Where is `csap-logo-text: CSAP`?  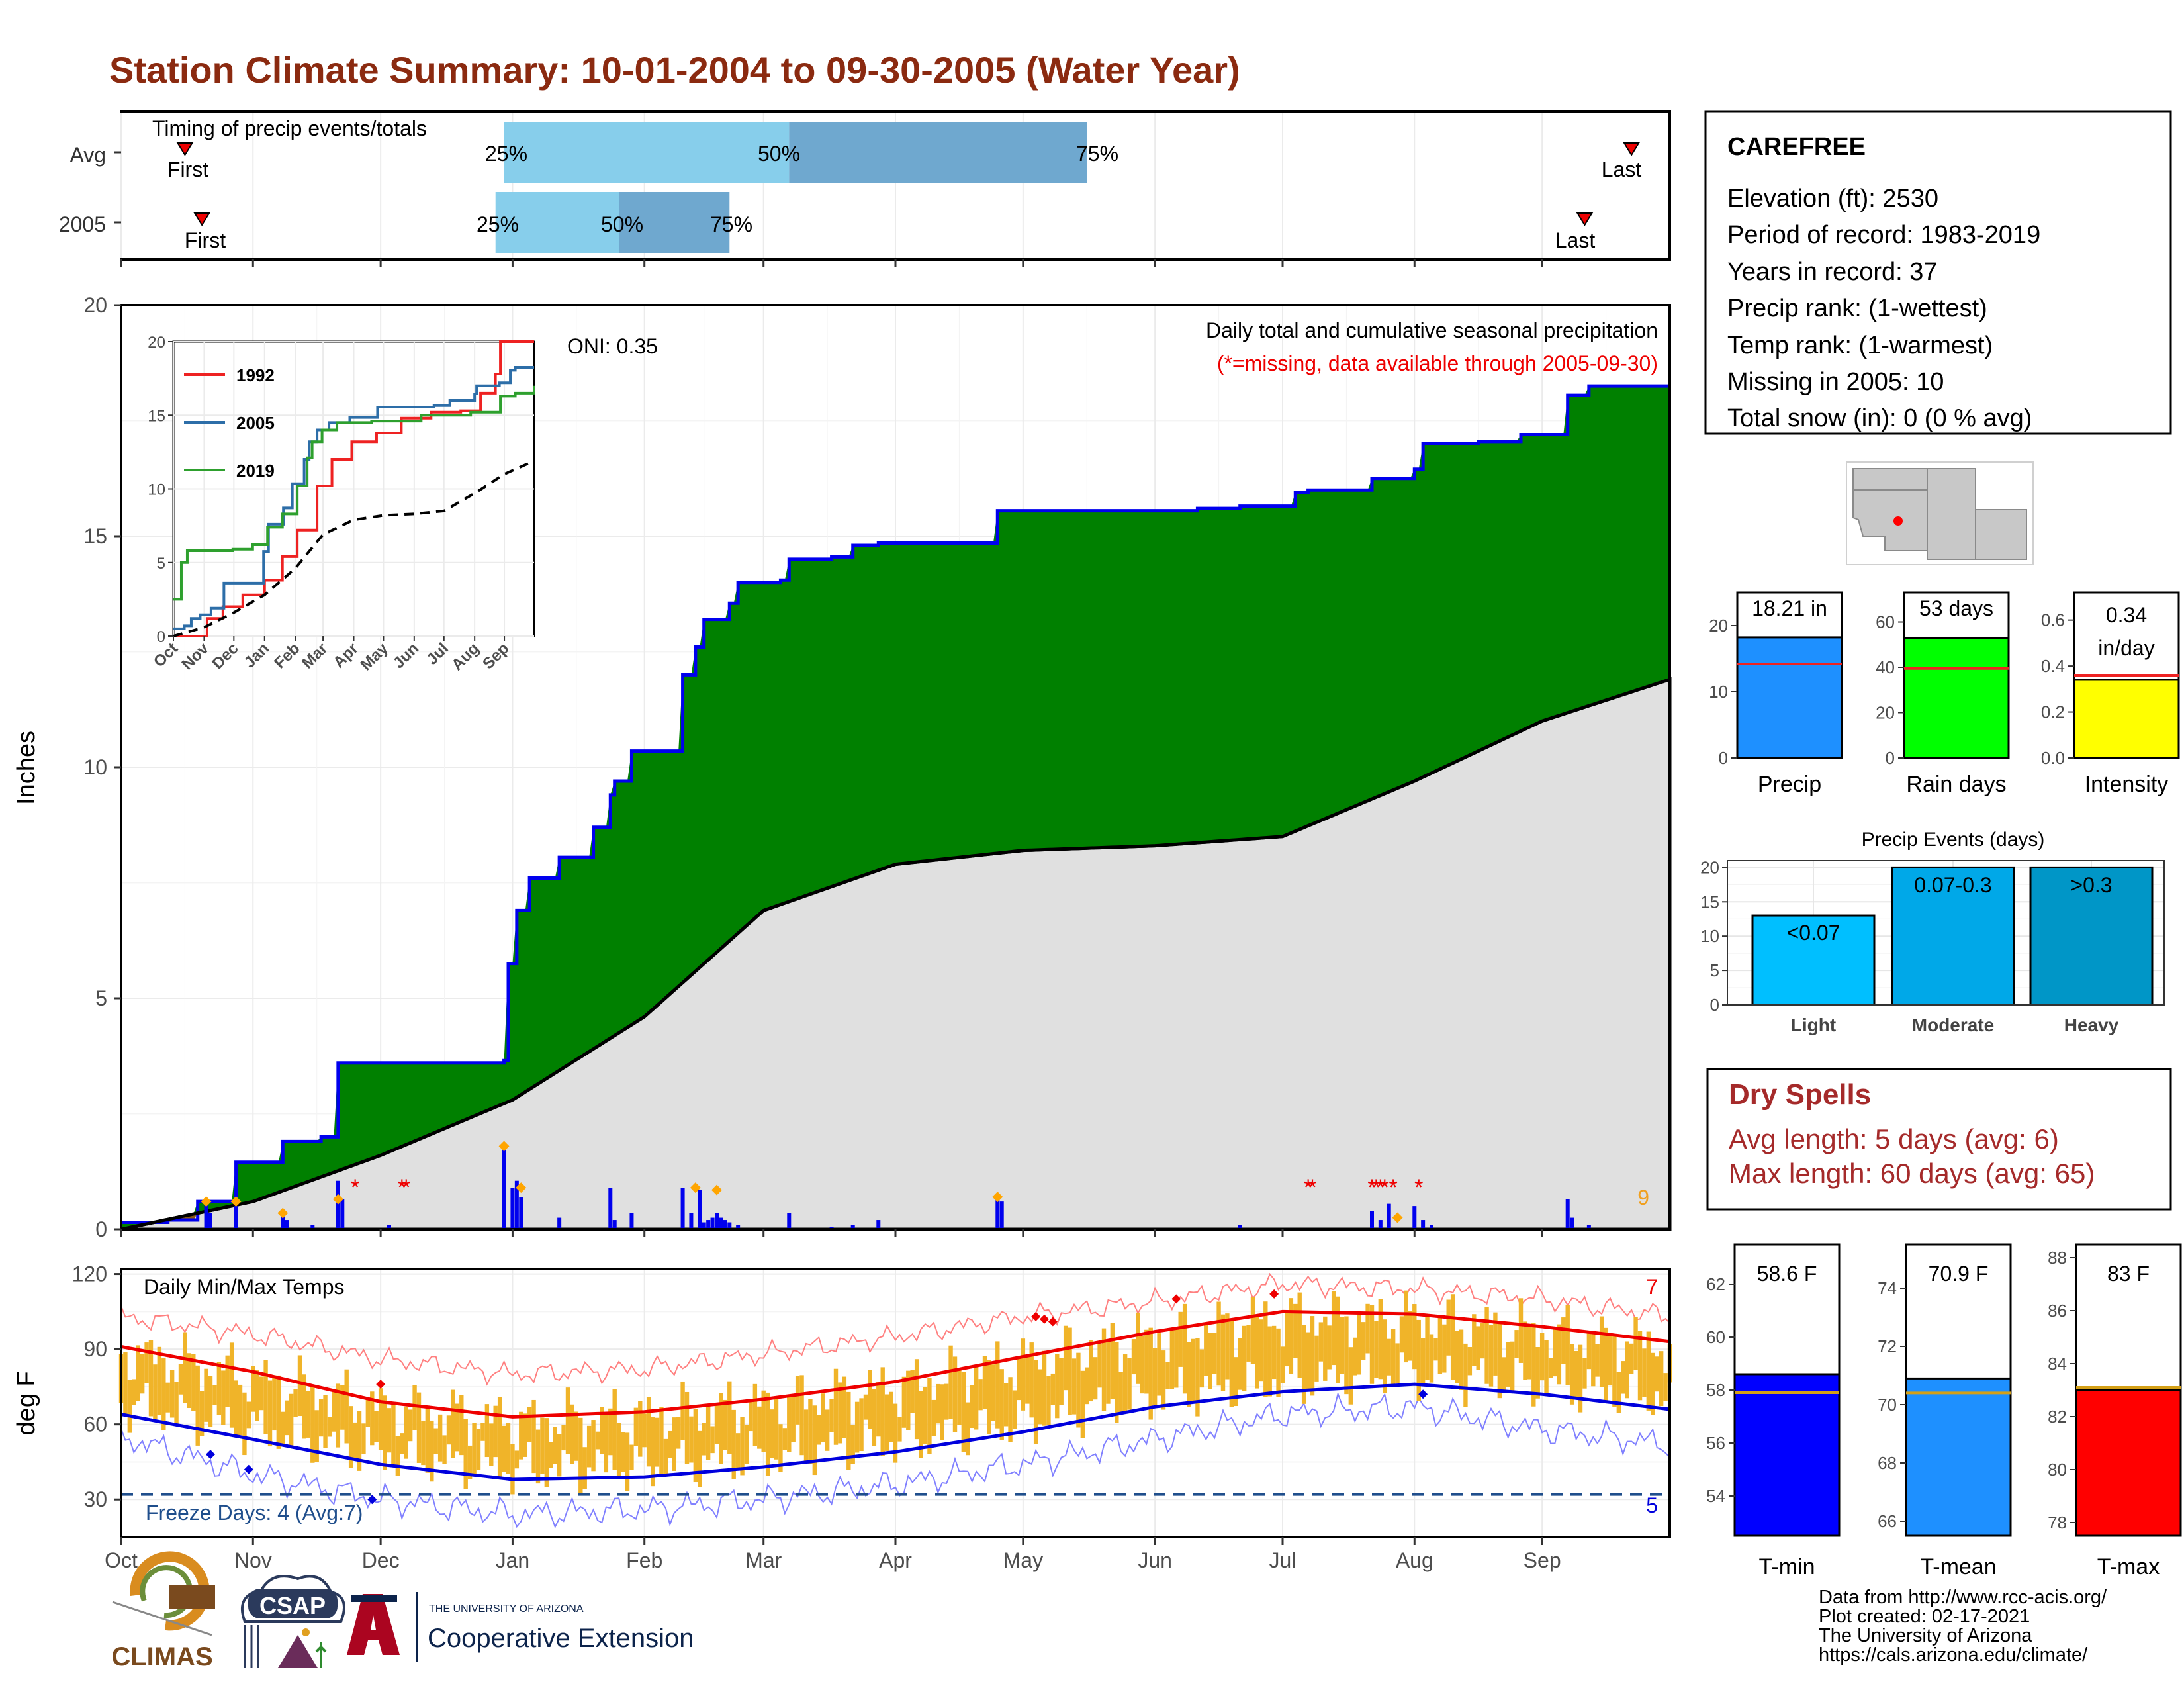 csap-logo-text: CSAP is located at coordinates (292, 1605).